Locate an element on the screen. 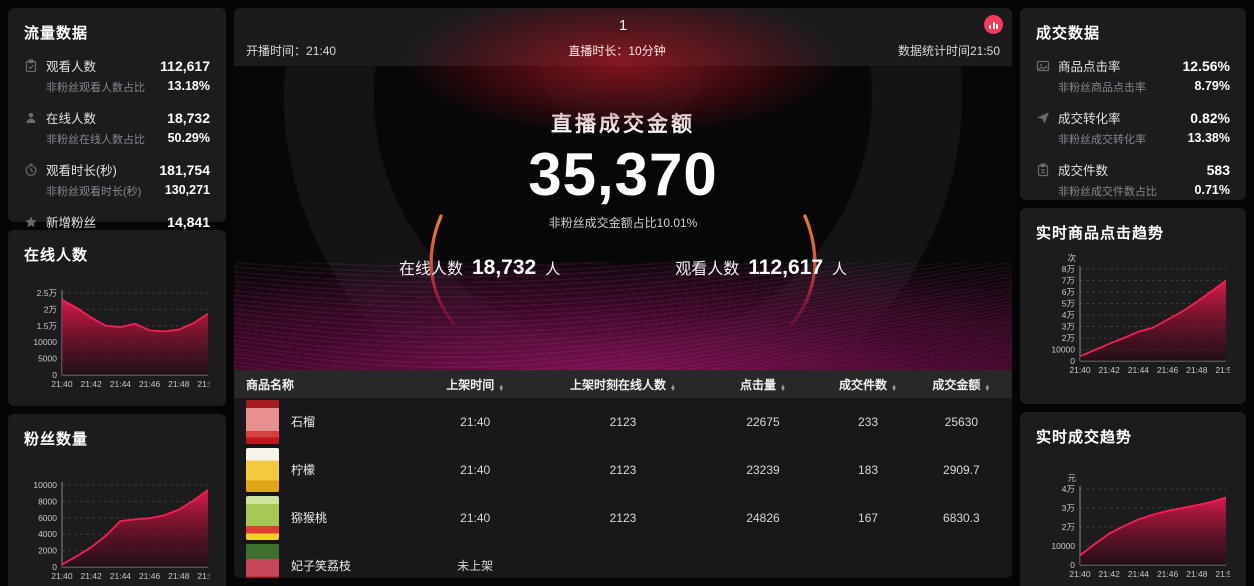  column-header-listed-time: 上架时间 ▲ ▼ is located at coordinates (475, 385).